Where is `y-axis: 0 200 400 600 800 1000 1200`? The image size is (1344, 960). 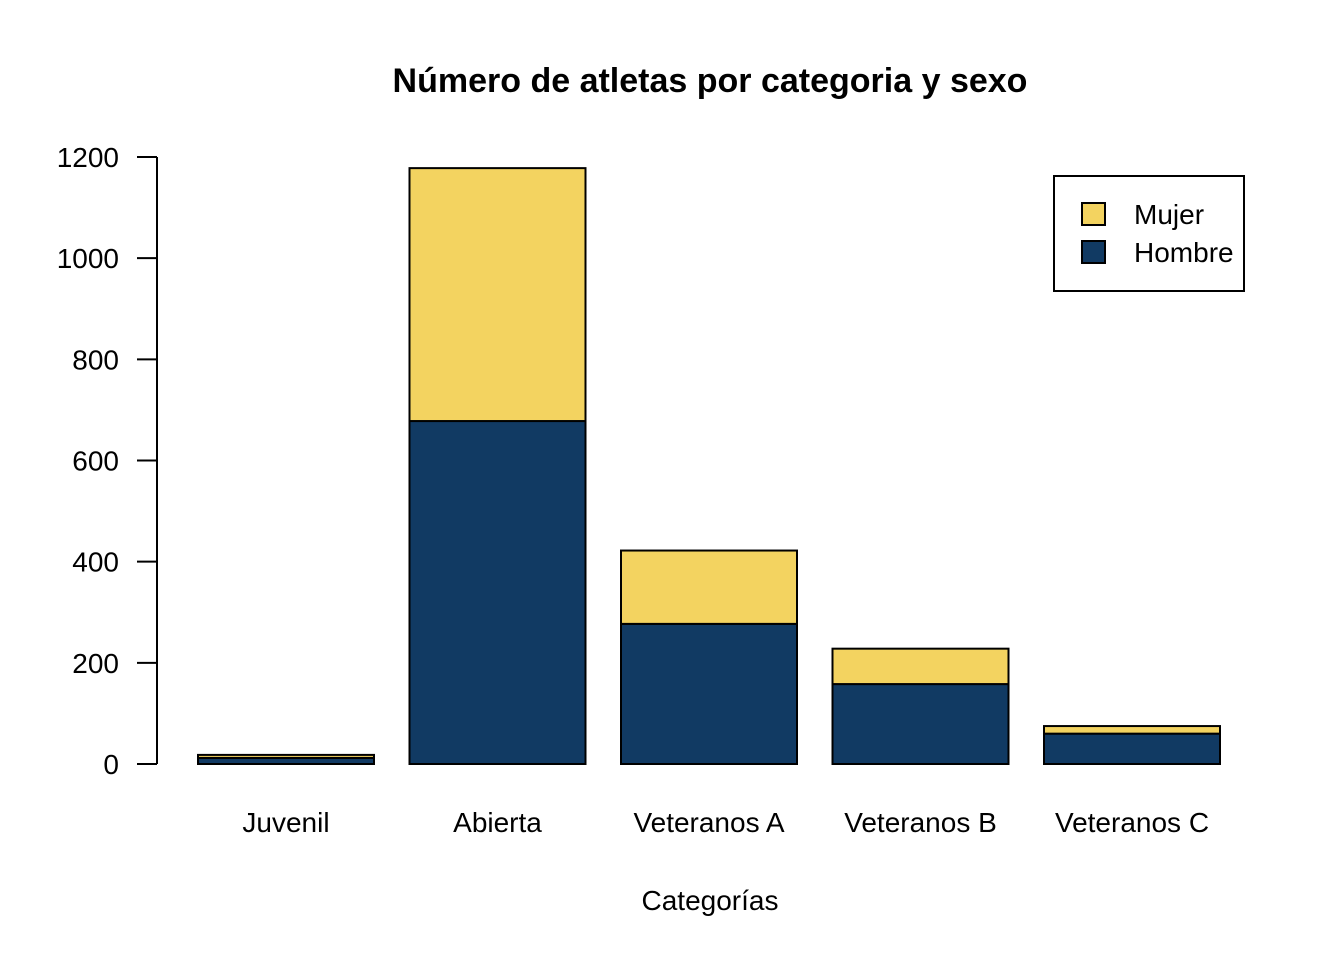 y-axis: 0 200 400 600 800 1000 1200 is located at coordinates (107, 461).